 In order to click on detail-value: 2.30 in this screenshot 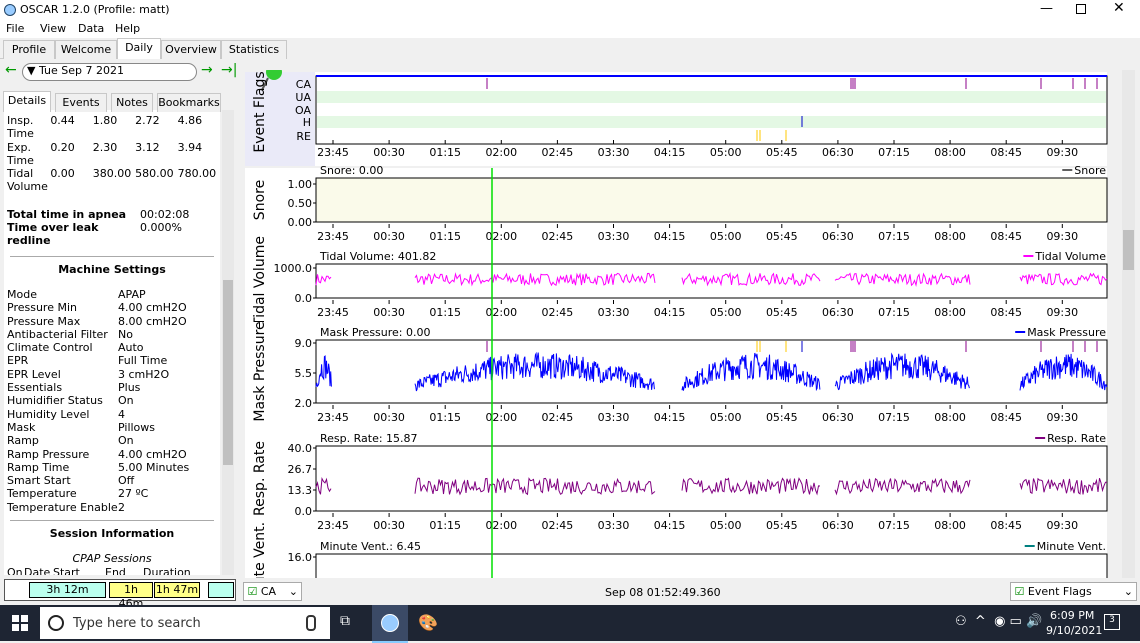, I will do `click(105, 147)`.